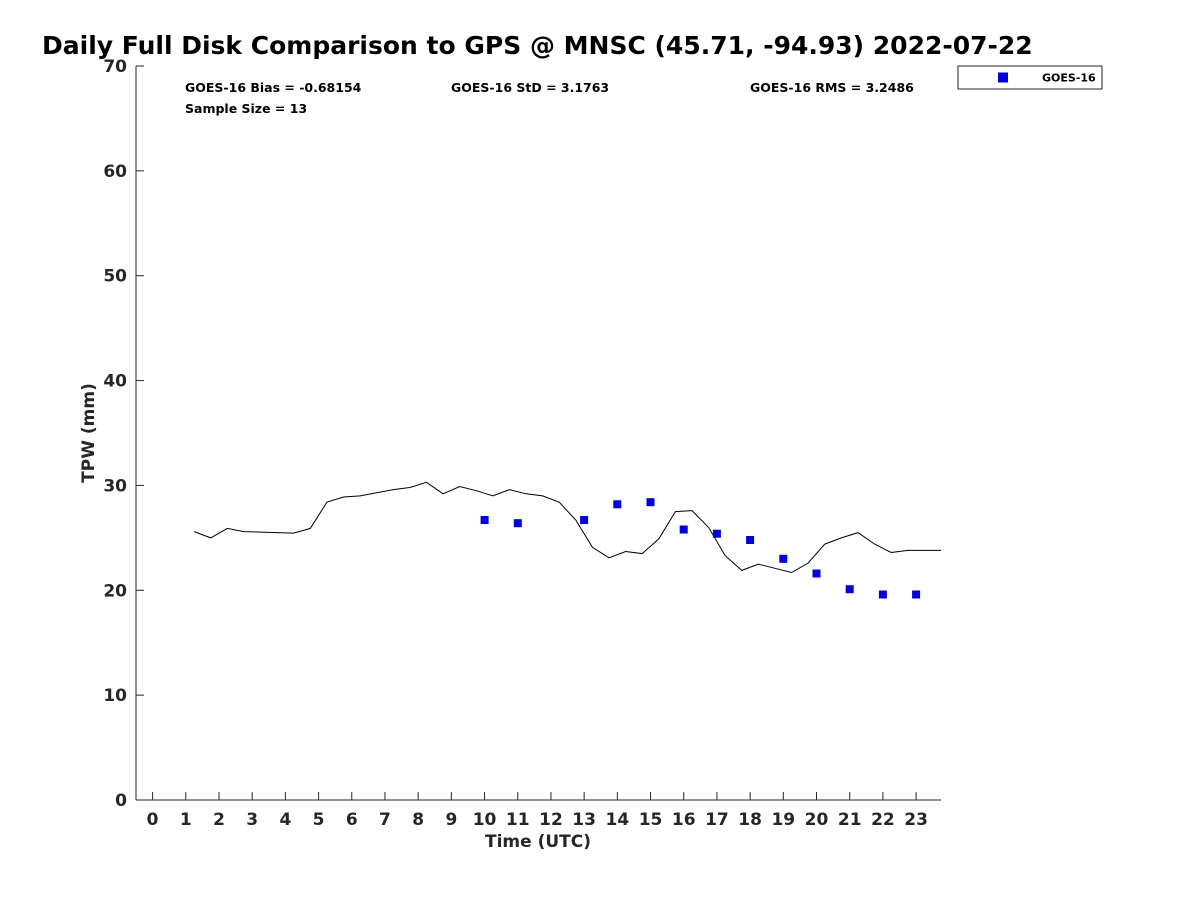 This screenshot has width=1200, height=900. What do you see at coordinates (319, 820) in the screenshot?
I see `x-tick-label-5: 5` at bounding box center [319, 820].